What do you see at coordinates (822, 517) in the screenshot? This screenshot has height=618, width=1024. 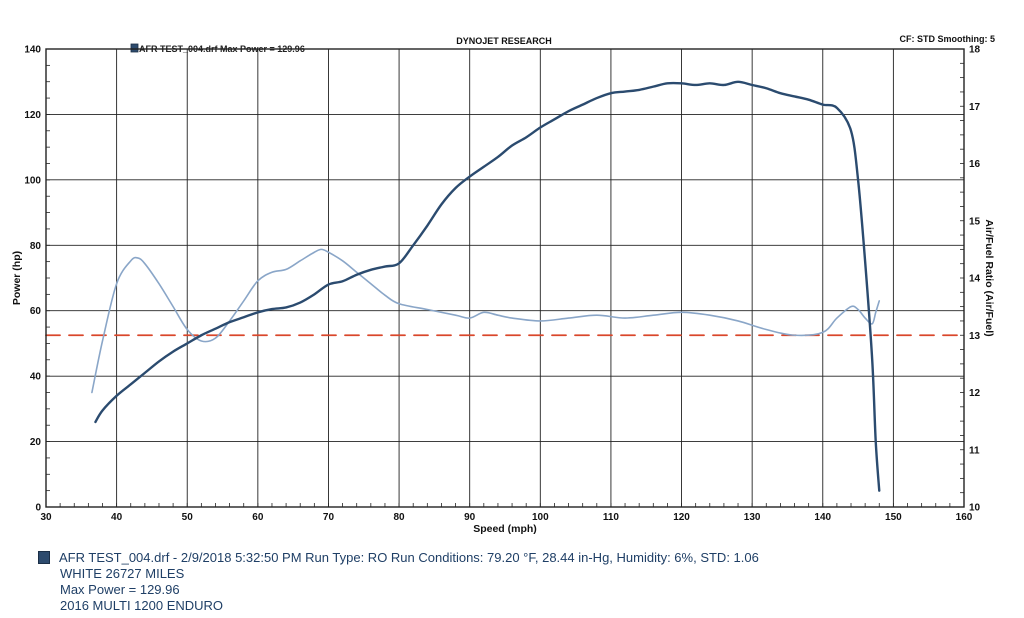 I see `x-tick-label: 140` at bounding box center [822, 517].